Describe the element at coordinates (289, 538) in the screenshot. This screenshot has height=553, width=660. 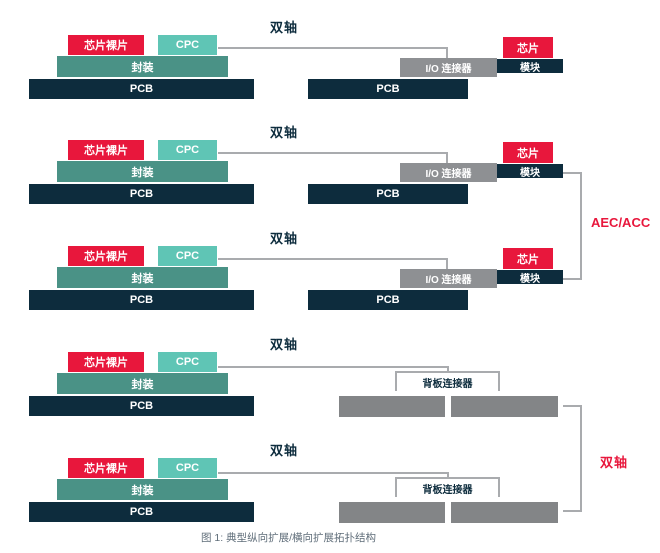
I see `figure-caption: 图 1: 典型纵向扩展/横向扩展拓扑结构` at that location.